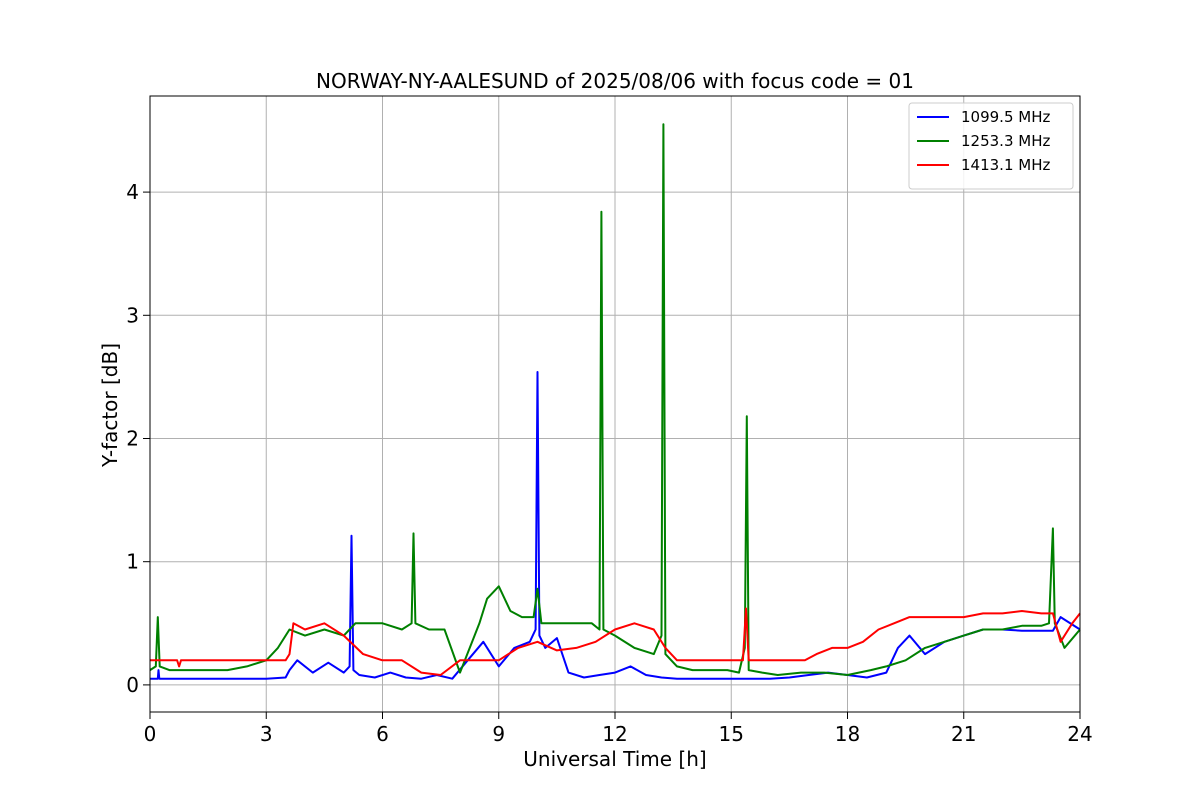  What do you see at coordinates (110, 405) in the screenshot?
I see `y-axis-label: Y-factor [dB]` at bounding box center [110, 405].